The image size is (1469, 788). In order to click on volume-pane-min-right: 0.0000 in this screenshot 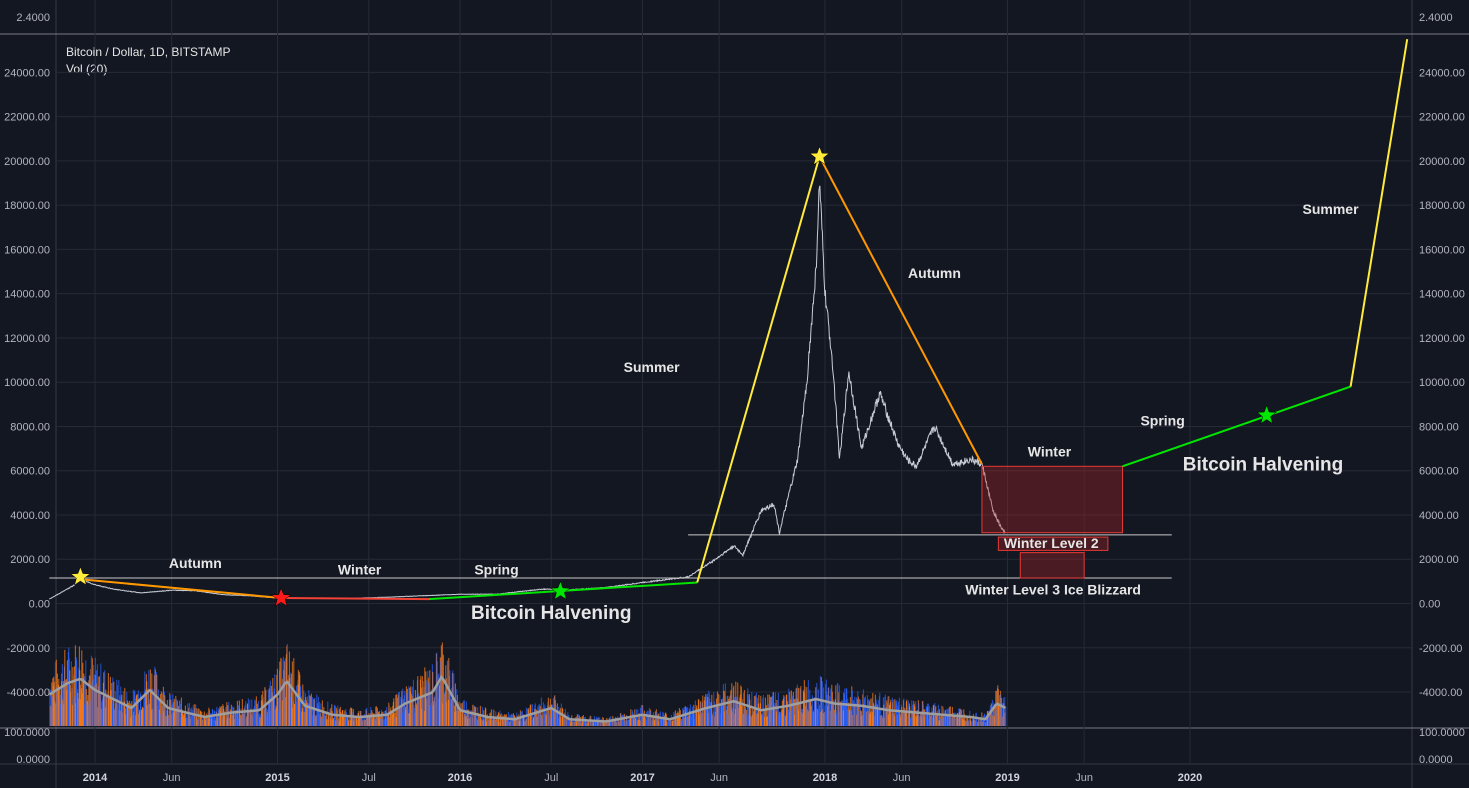, I will do `click(1436, 760)`.